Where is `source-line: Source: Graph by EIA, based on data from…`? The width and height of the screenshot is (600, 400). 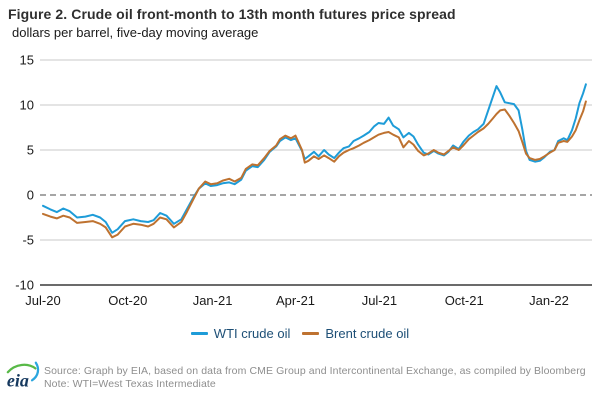
source-line: Source: Graph by EIA, based on data from… is located at coordinates (315, 371).